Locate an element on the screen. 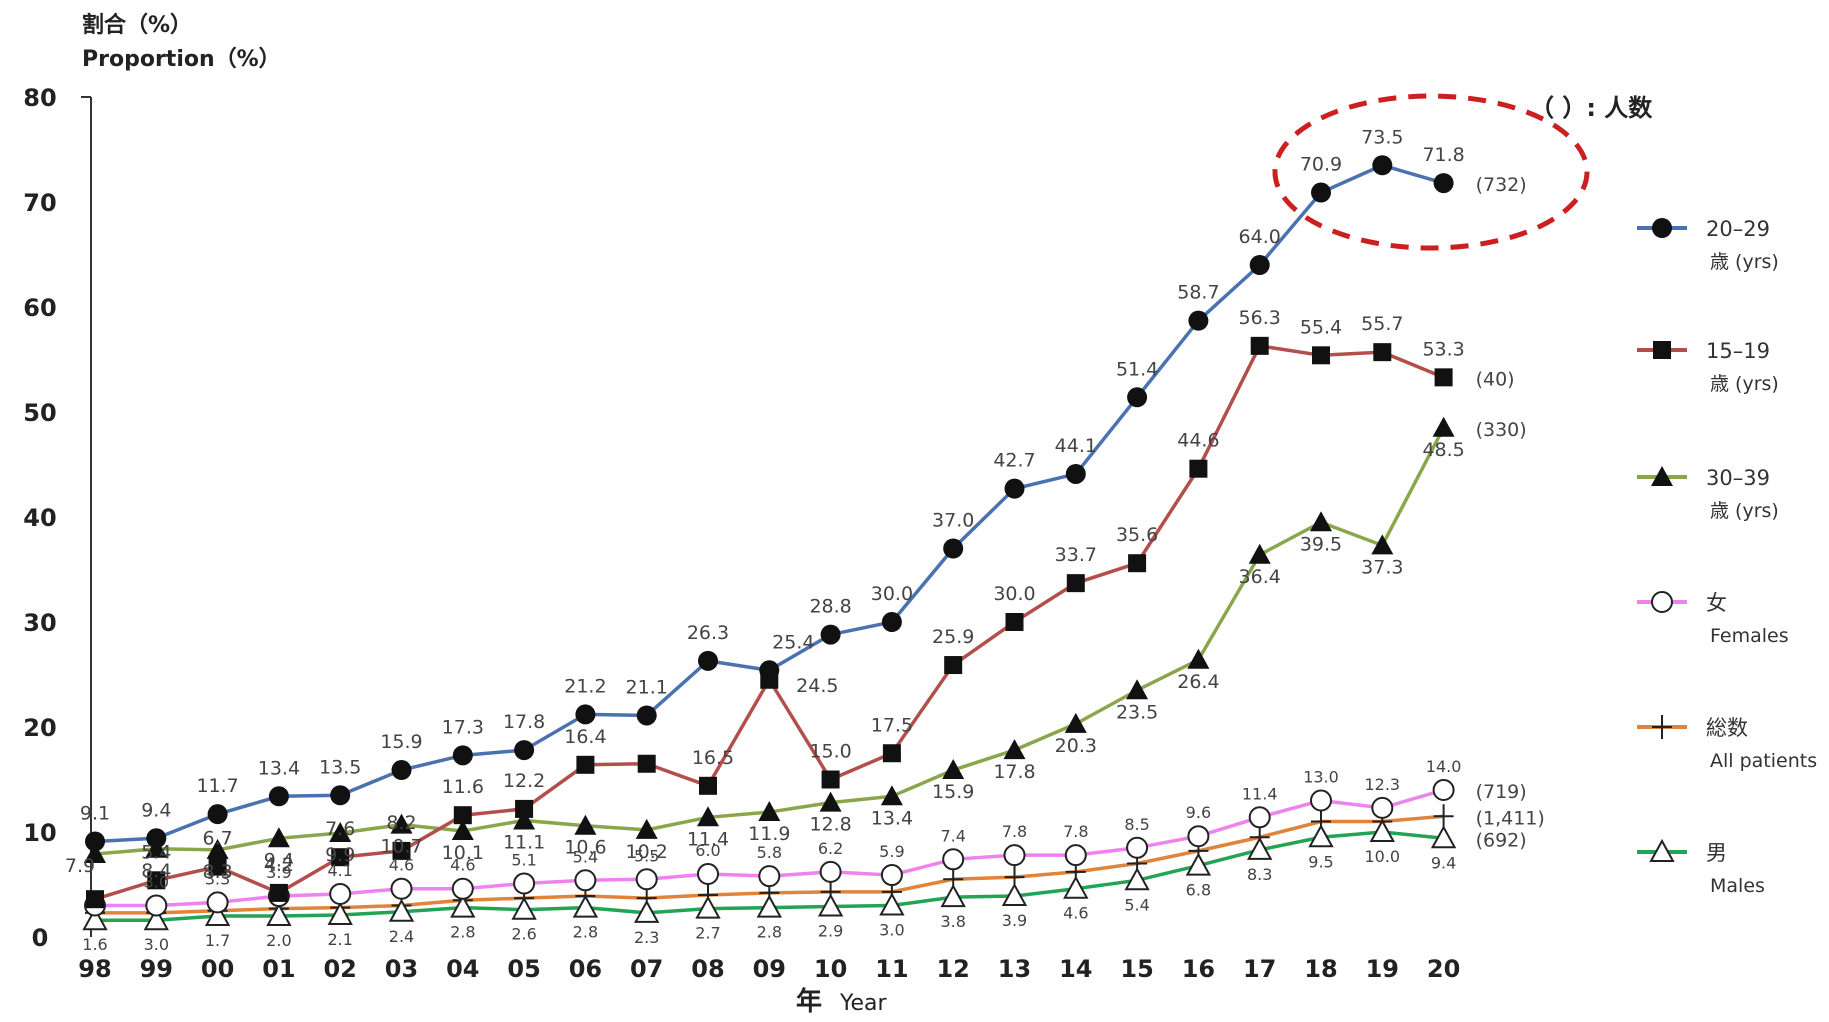  x-tick-label: 09 is located at coordinates (769, 969).